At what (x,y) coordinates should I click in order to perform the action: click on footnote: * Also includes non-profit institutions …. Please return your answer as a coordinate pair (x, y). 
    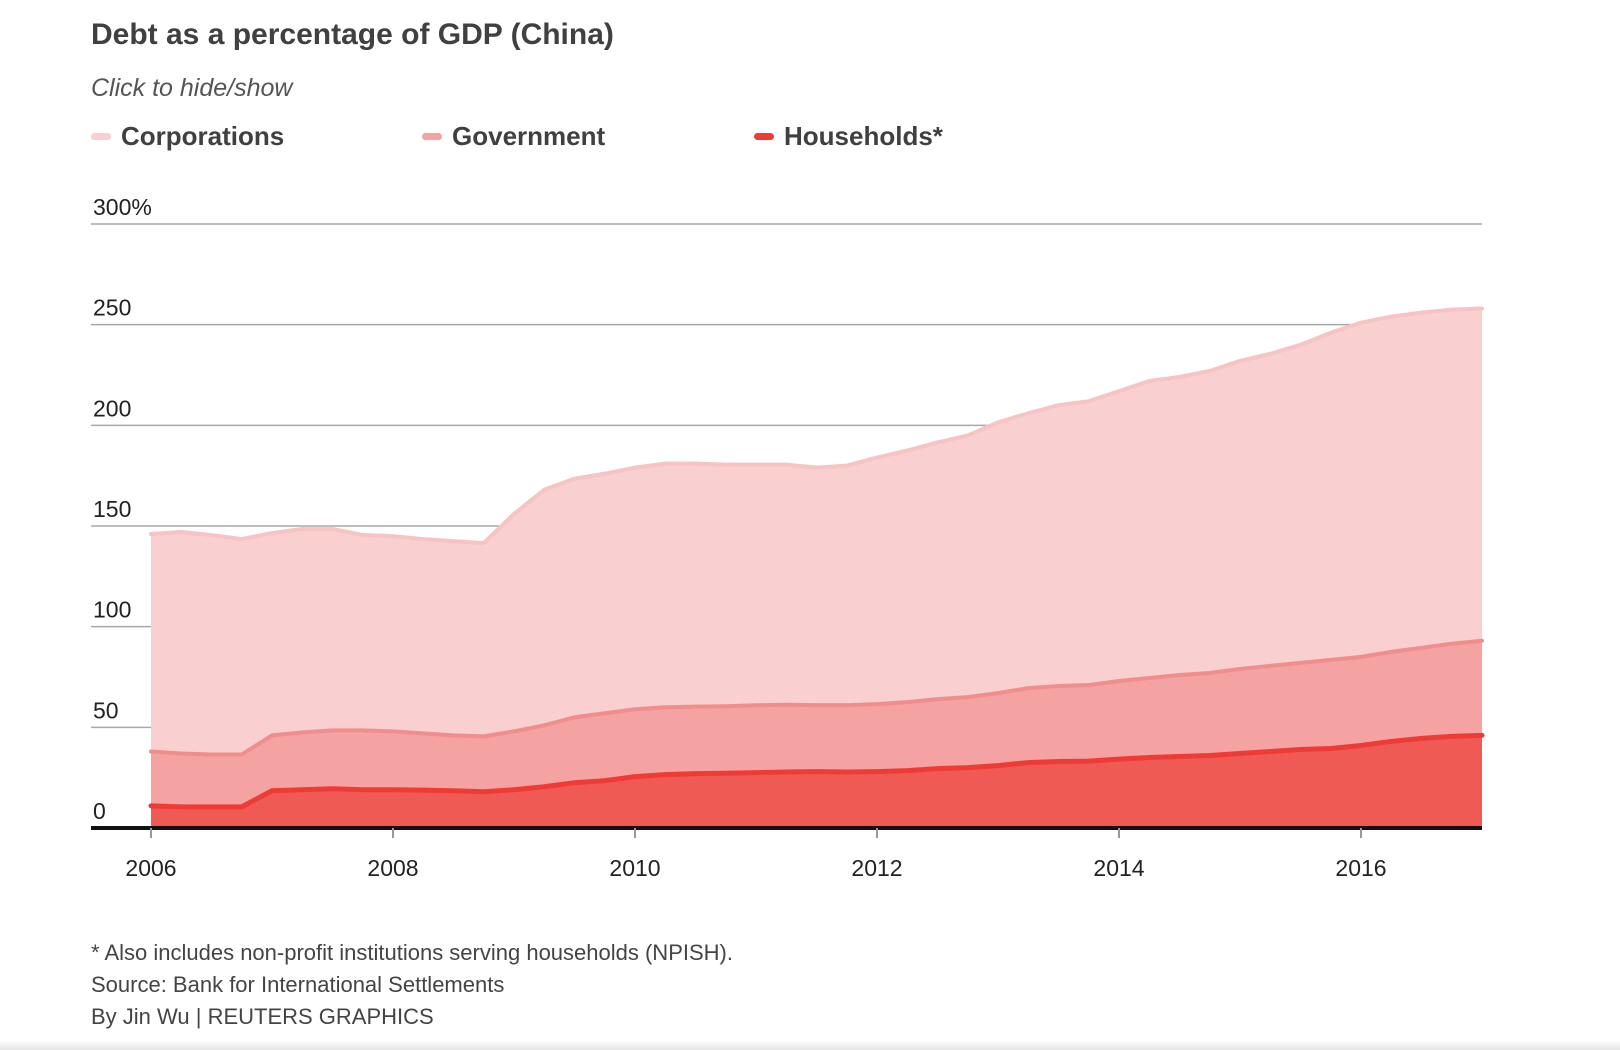
    Looking at the image, I should click on (412, 952).